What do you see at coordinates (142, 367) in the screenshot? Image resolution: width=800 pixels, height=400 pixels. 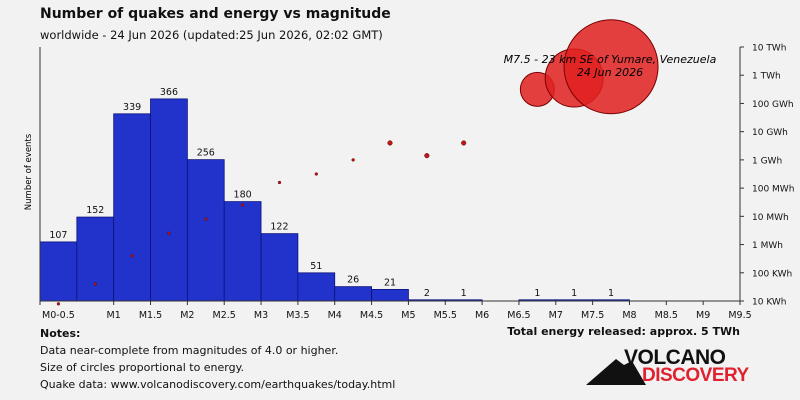 I see `notes-line: Size of circles proportional to energy.` at bounding box center [142, 367].